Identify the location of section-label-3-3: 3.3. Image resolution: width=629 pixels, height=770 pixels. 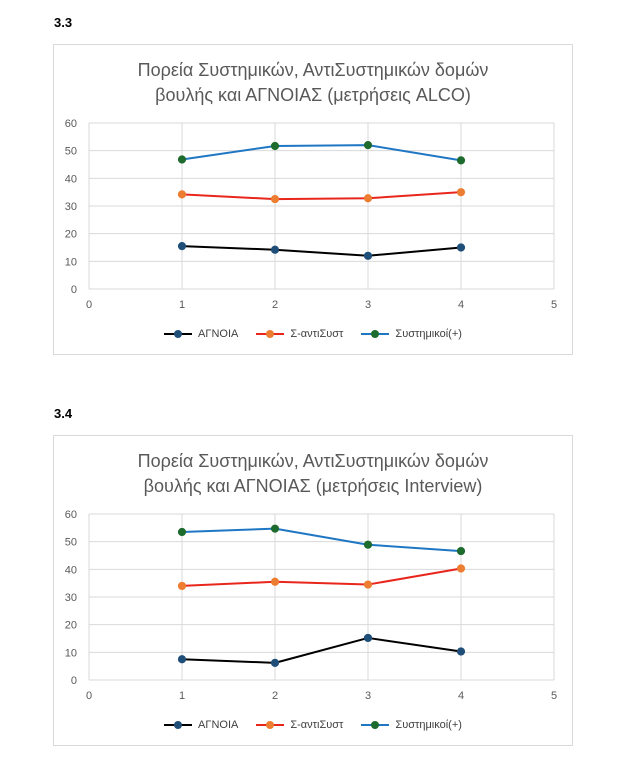
(63, 22).